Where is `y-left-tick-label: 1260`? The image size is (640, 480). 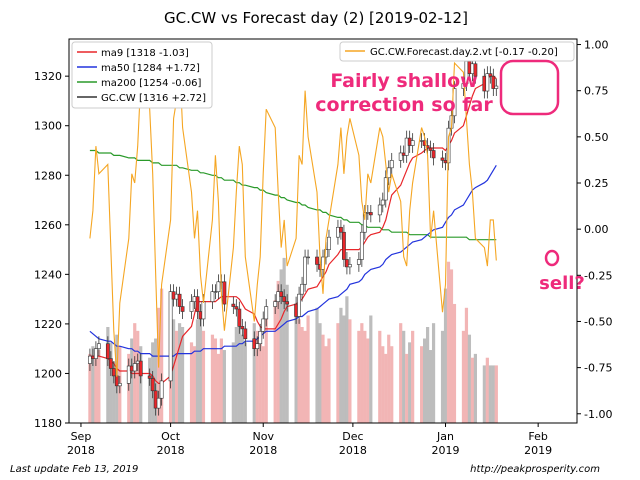 y-left-tick-label: 1260 is located at coordinates (48, 225).